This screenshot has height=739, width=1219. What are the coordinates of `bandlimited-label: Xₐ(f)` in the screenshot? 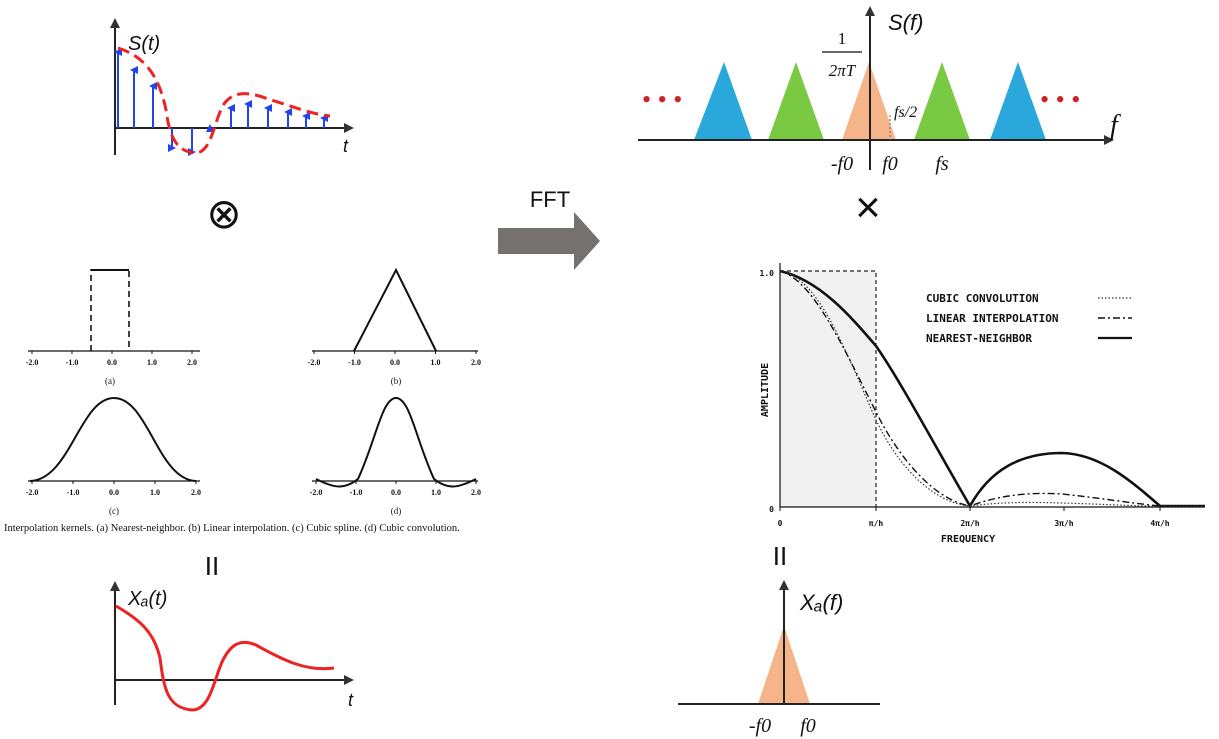 It's located at (821, 602).